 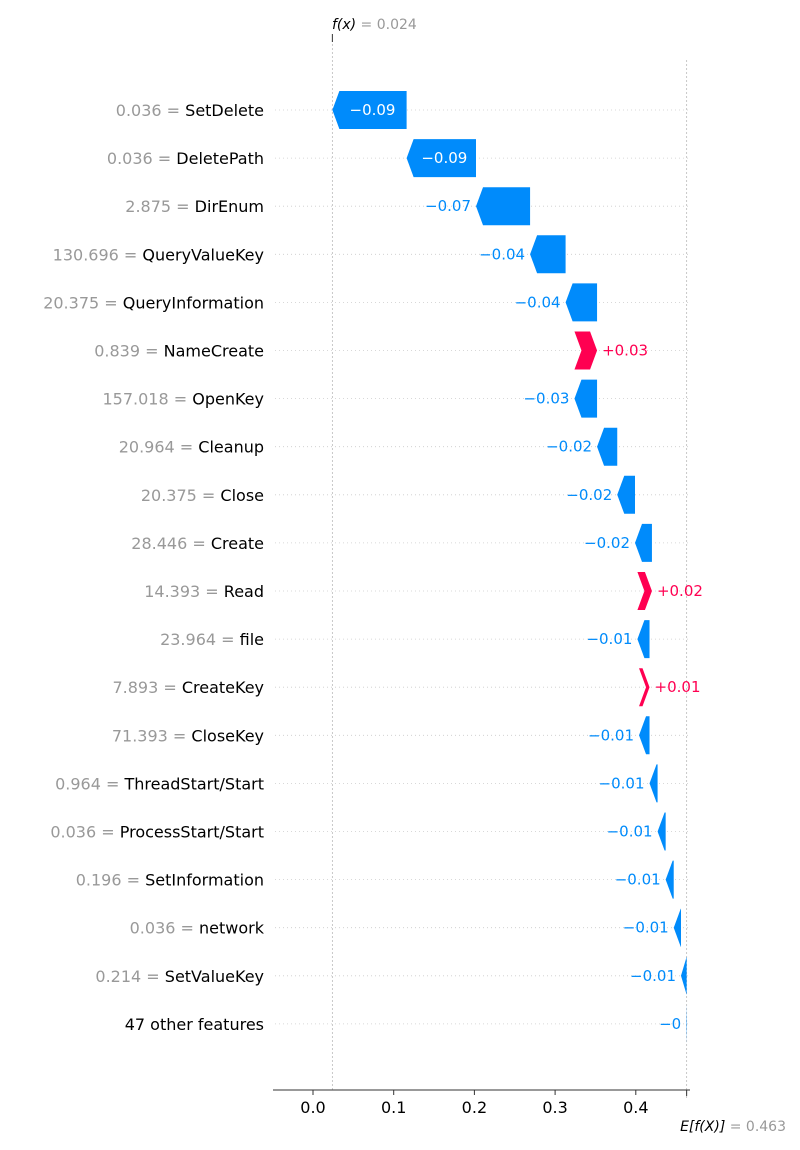 I want to click on bar-value-label: −0.09, so click(x=373, y=110).